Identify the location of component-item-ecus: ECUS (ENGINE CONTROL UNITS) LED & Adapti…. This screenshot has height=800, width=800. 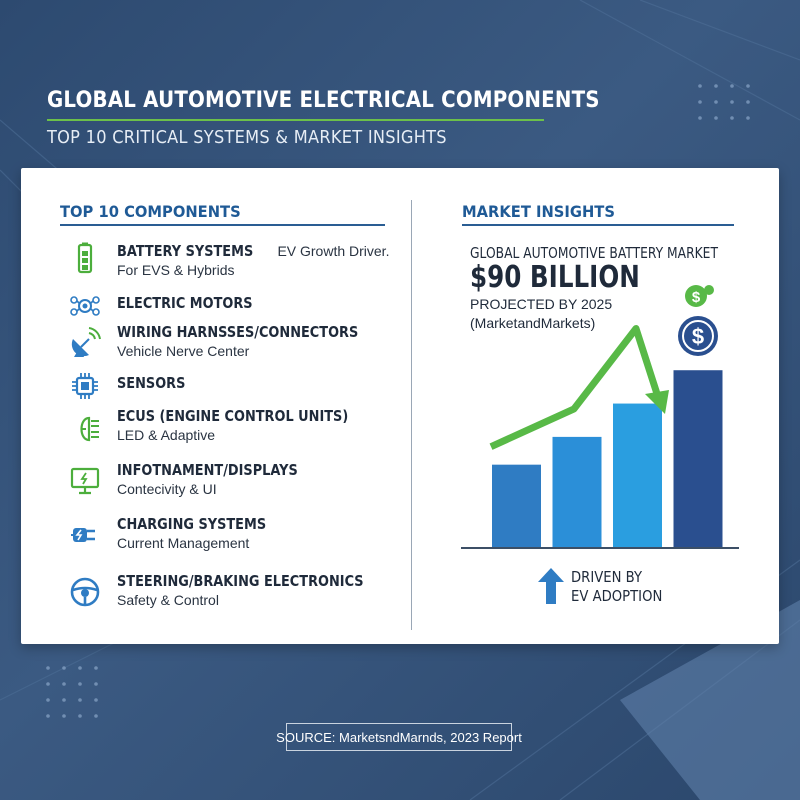
(233, 425).